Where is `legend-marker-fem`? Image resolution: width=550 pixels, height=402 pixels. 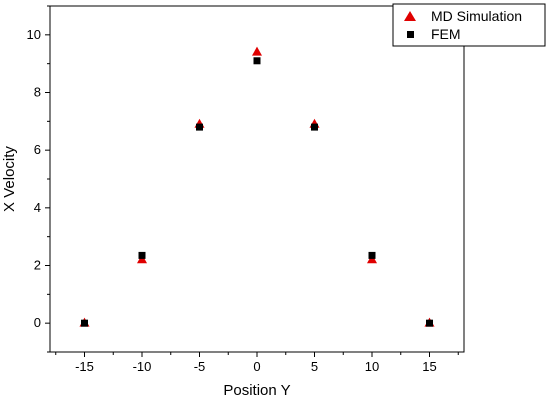 legend-marker-fem is located at coordinates (410, 34).